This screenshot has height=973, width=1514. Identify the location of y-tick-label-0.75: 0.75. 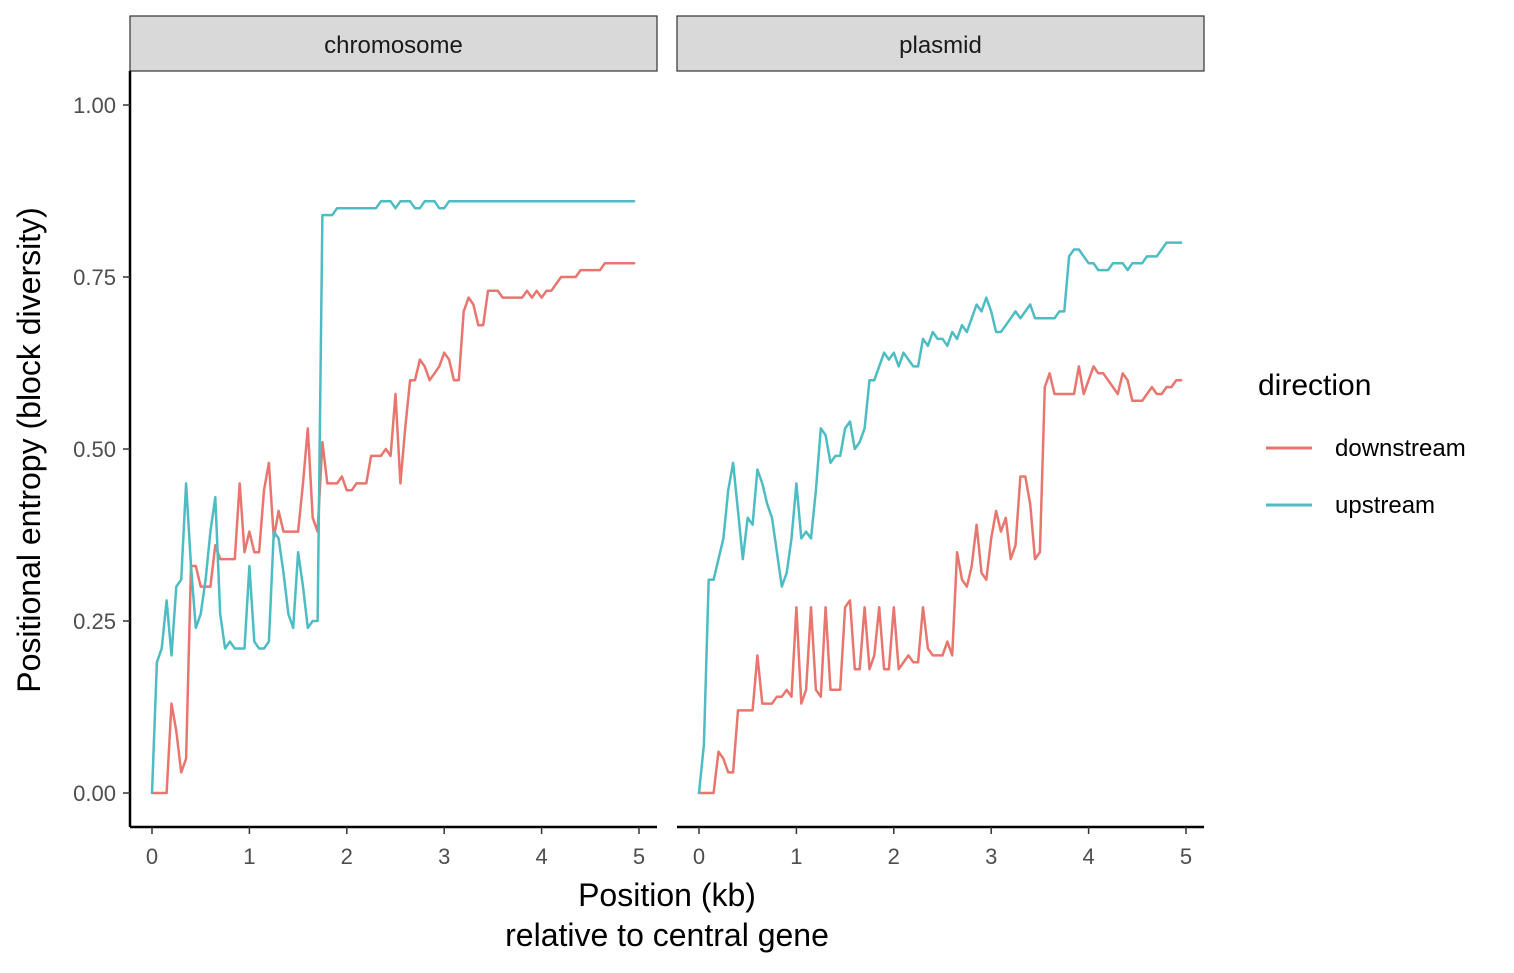
(94, 277).